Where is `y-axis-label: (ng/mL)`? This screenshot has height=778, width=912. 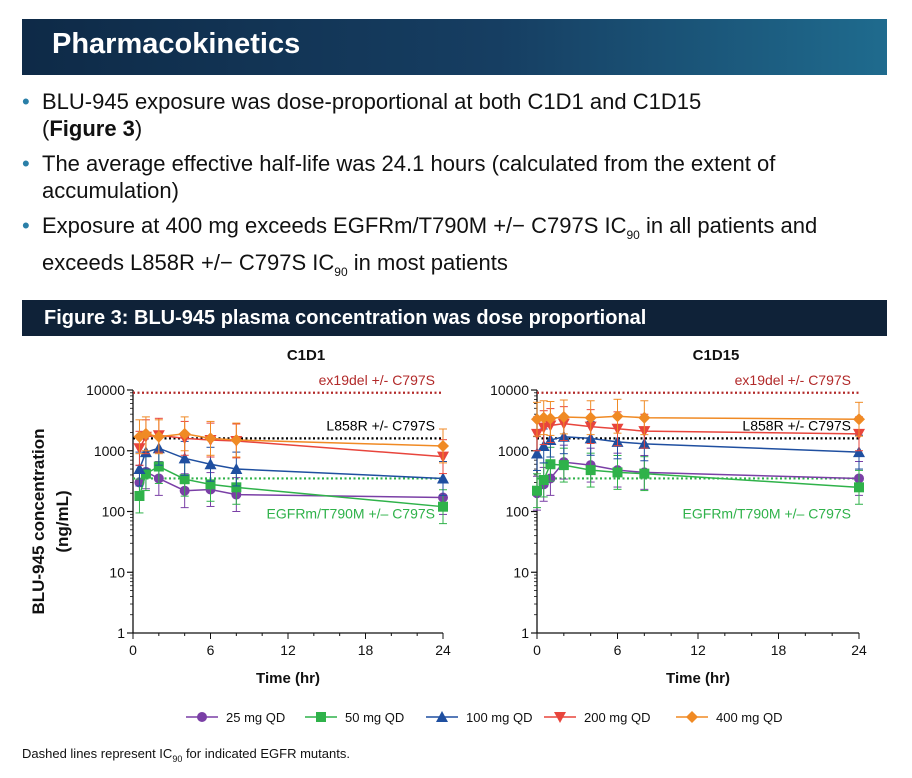
y-axis-label: (ng/mL) is located at coordinates (62, 521).